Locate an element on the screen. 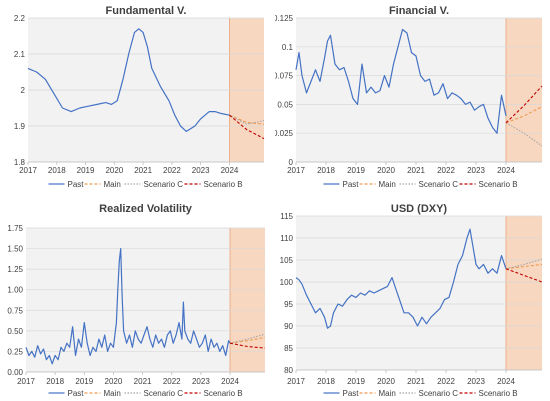  y-tick-label: 0.75 is located at coordinates (15, 310).